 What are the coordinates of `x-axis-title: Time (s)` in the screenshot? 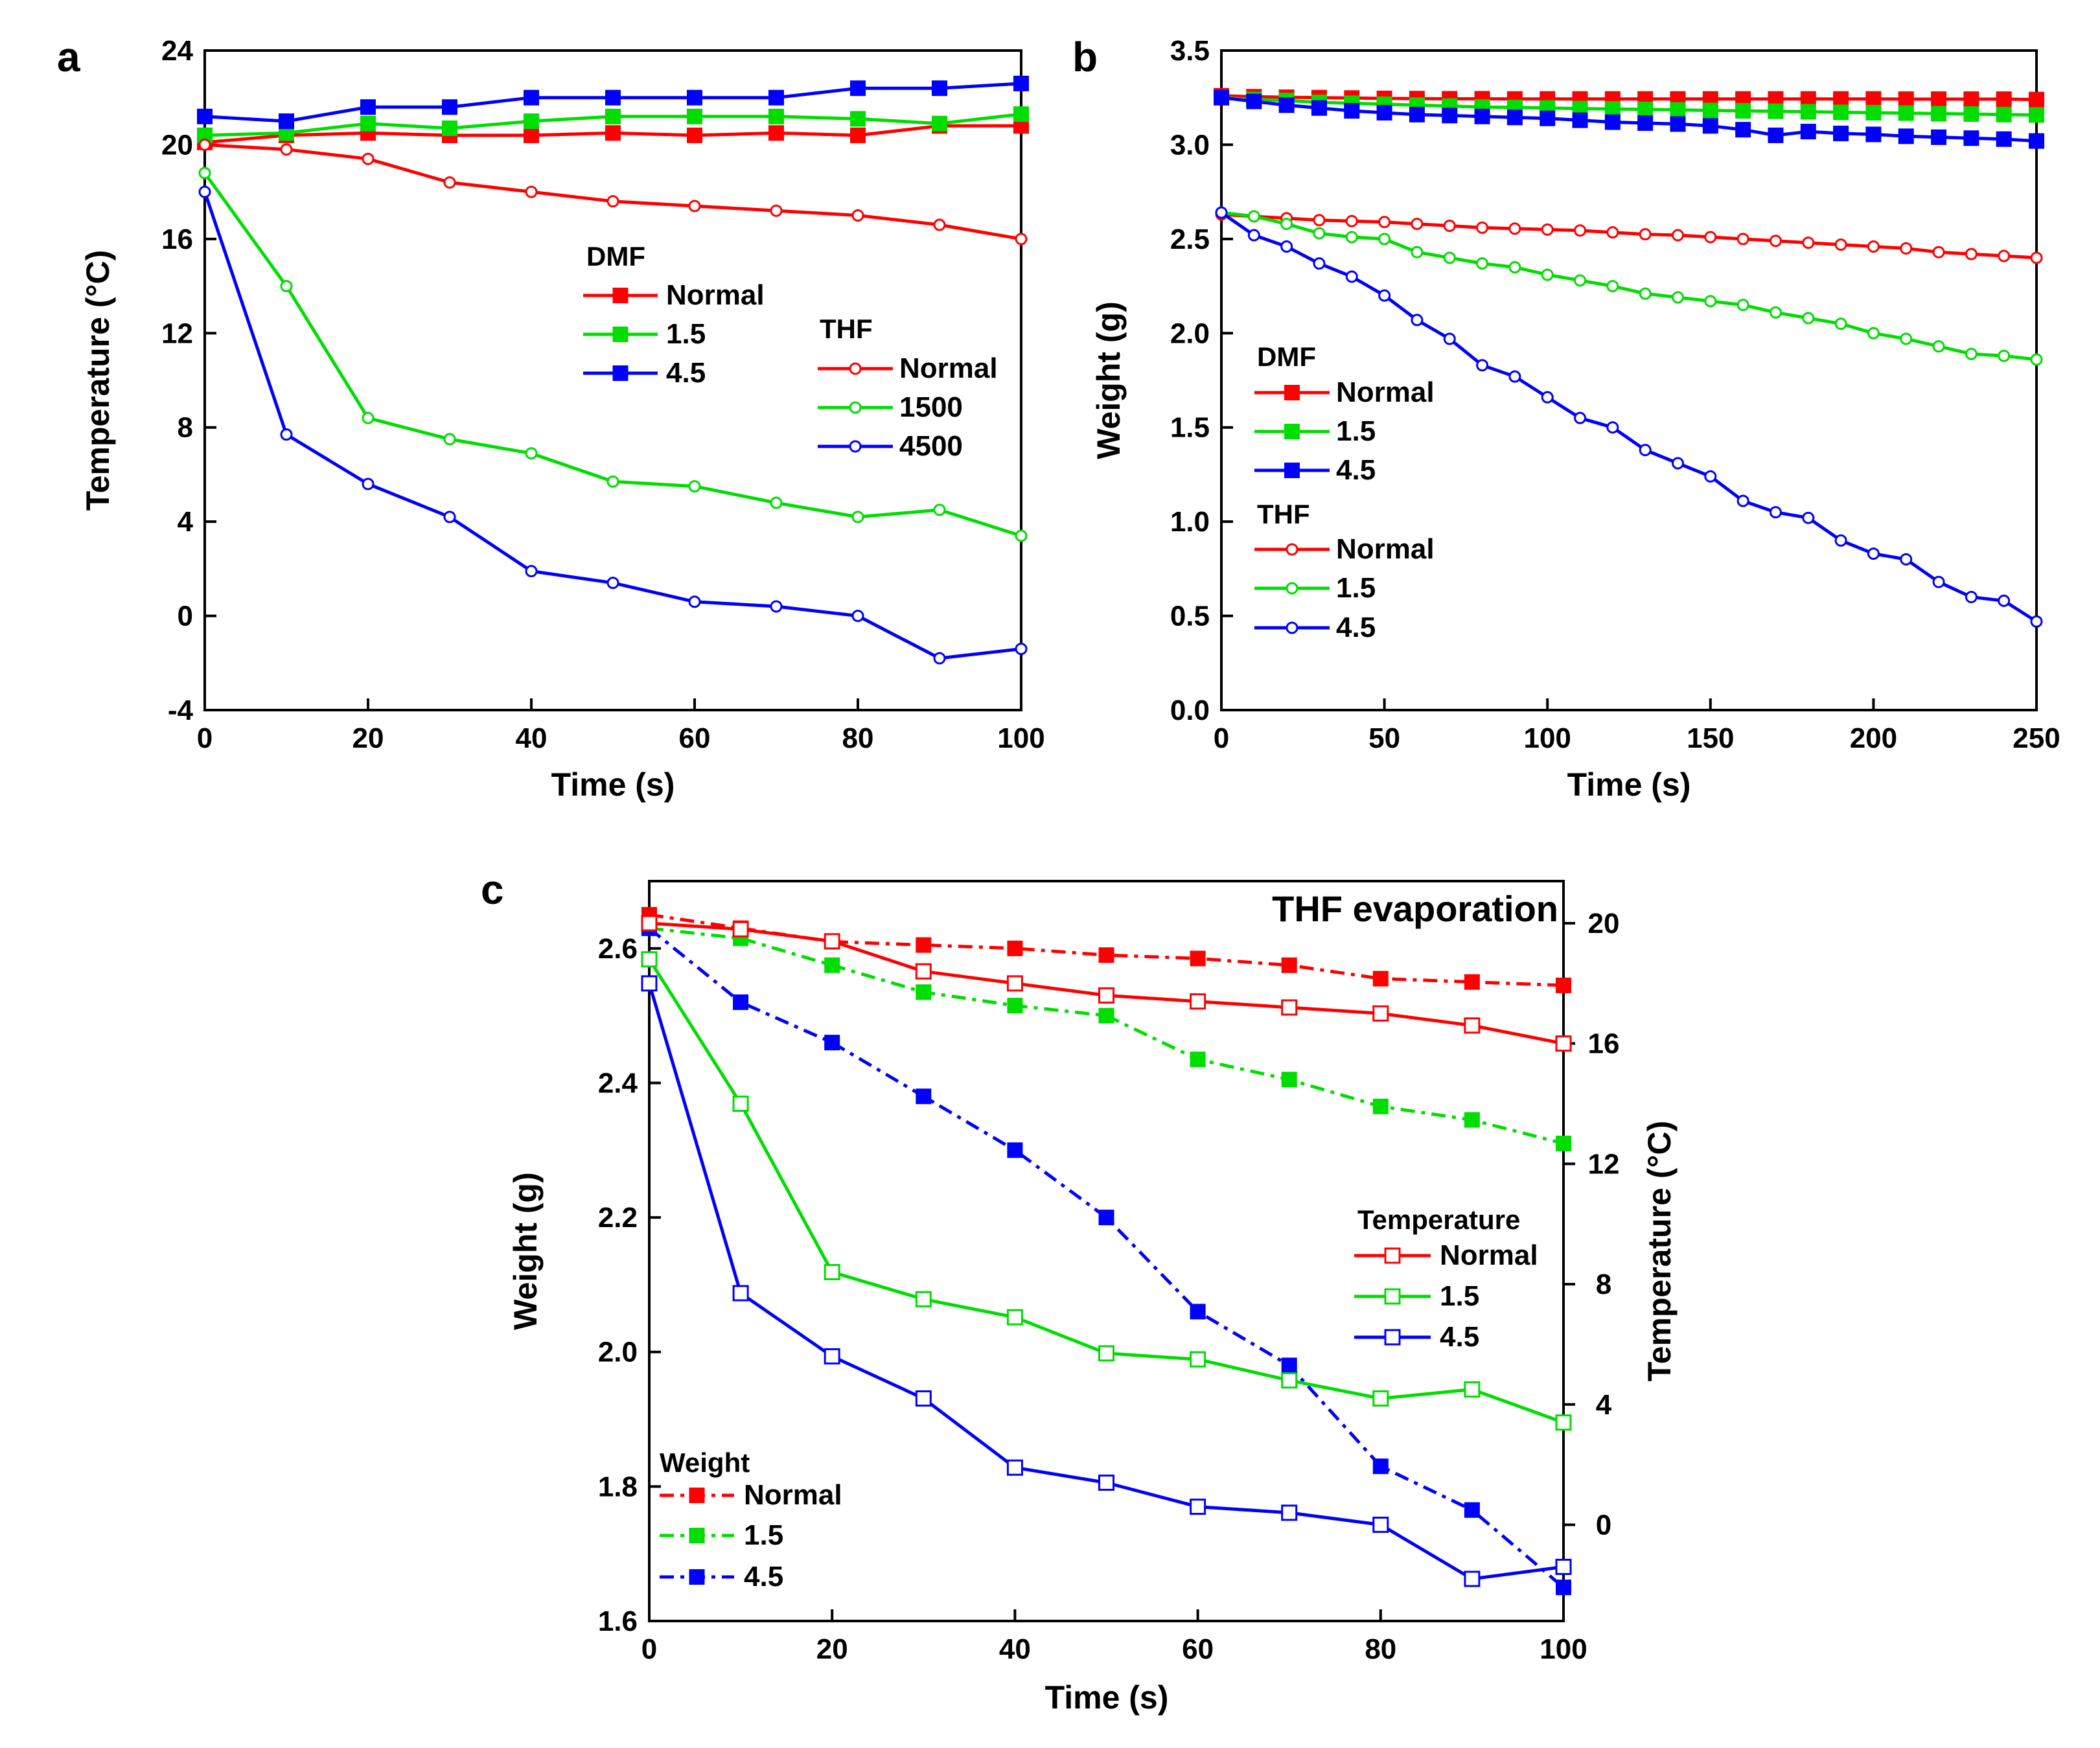 It's located at (1107, 1697).